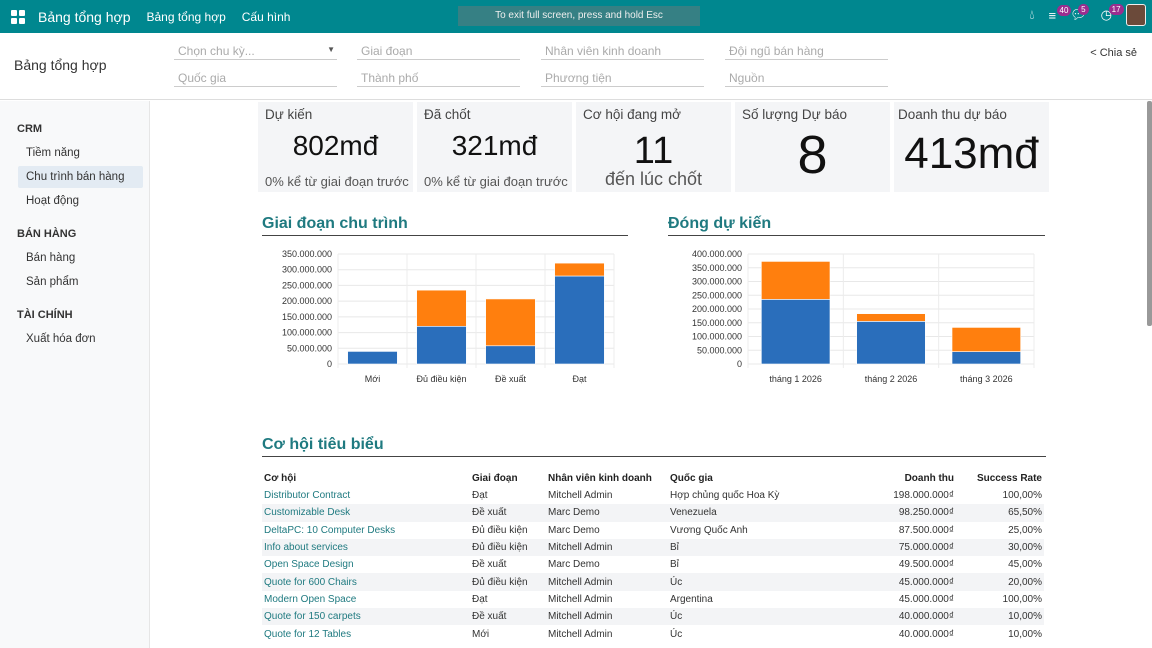  I want to click on opportunity-link: Customizable Desk, so click(366, 513).